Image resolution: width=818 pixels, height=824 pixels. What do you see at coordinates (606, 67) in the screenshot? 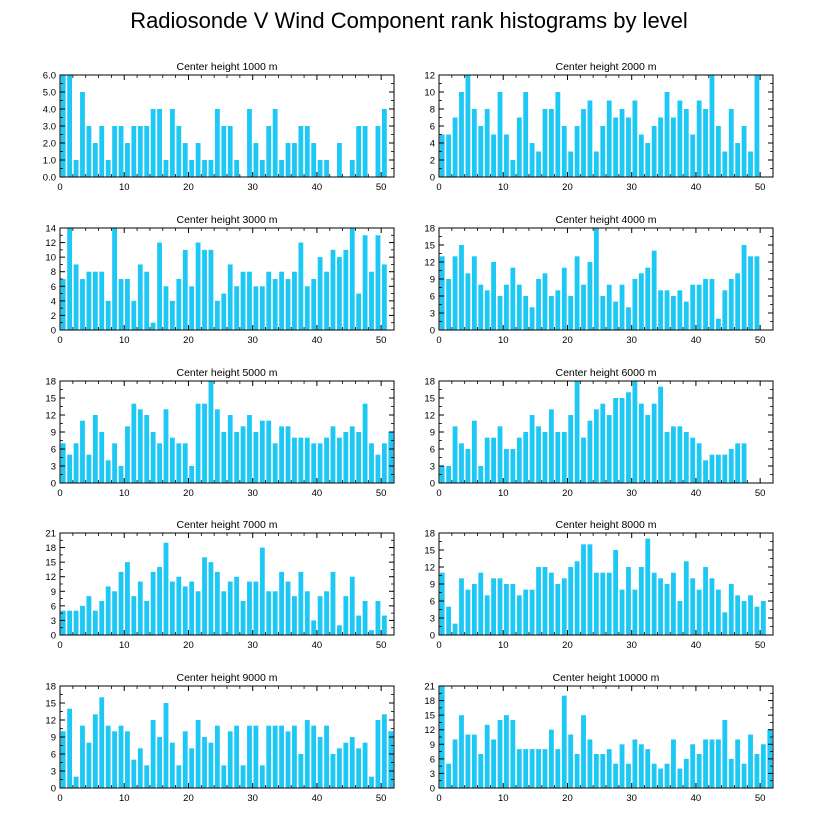
I see `panel-title: Center height 2000 m` at bounding box center [606, 67].